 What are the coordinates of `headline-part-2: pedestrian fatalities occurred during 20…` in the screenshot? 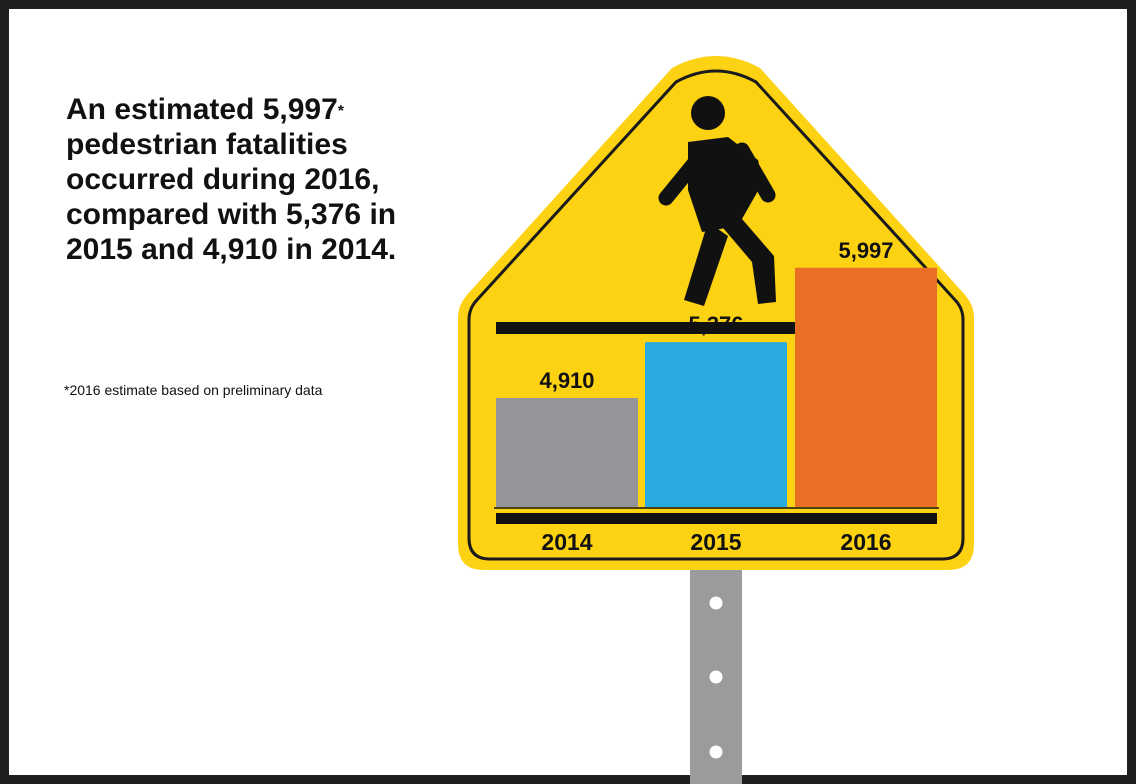 It's located at (231, 197).